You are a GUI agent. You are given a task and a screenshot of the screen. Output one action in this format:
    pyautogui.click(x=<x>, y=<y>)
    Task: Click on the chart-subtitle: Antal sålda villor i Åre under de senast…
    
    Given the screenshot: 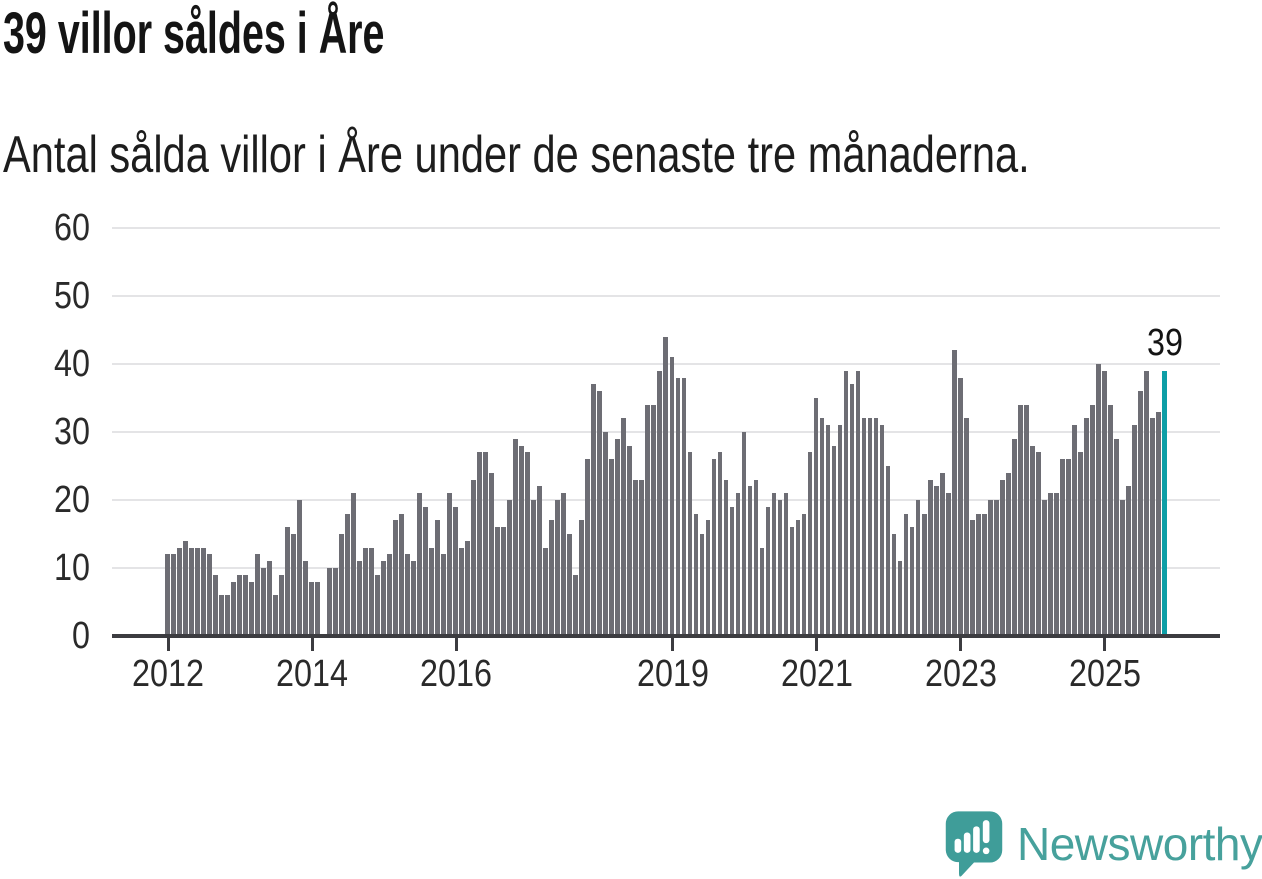 What is the action you would take?
    pyautogui.click(x=516, y=155)
    